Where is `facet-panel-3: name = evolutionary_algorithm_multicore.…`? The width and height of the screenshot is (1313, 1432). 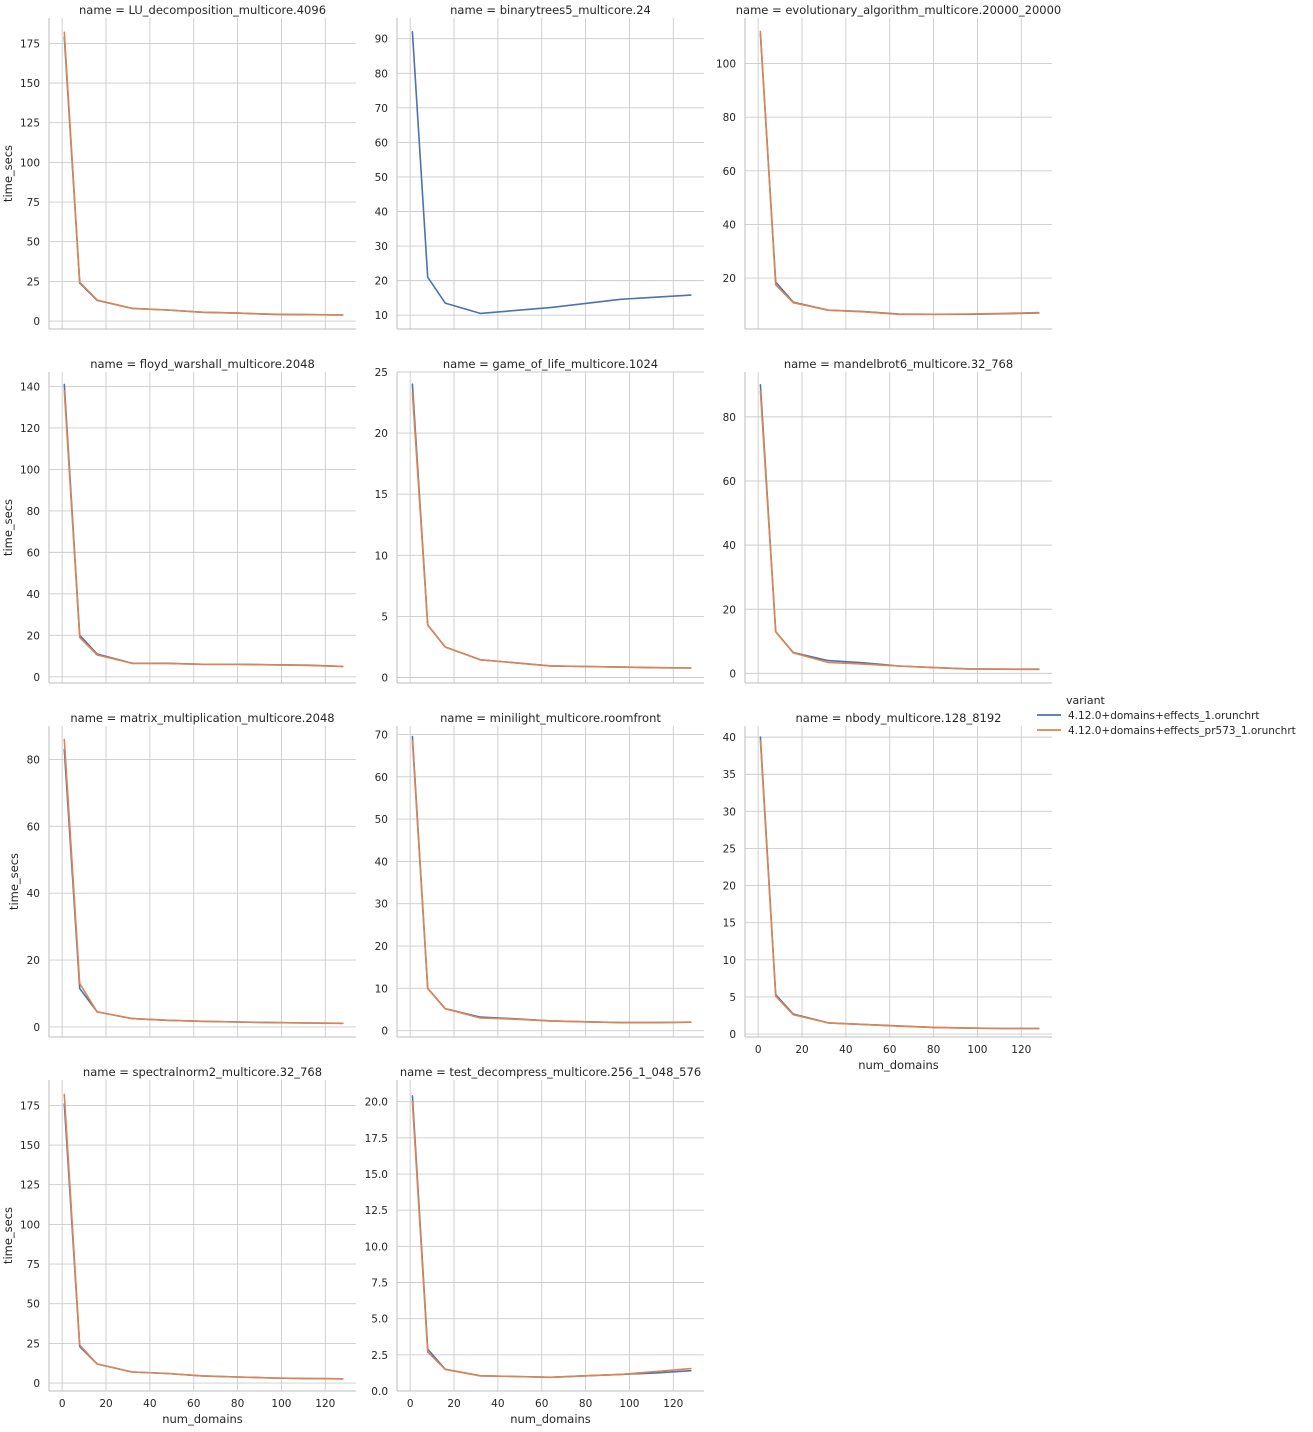
facet-panel-3: name = evolutionary_algorithm_multicore.… is located at coordinates (888, 166).